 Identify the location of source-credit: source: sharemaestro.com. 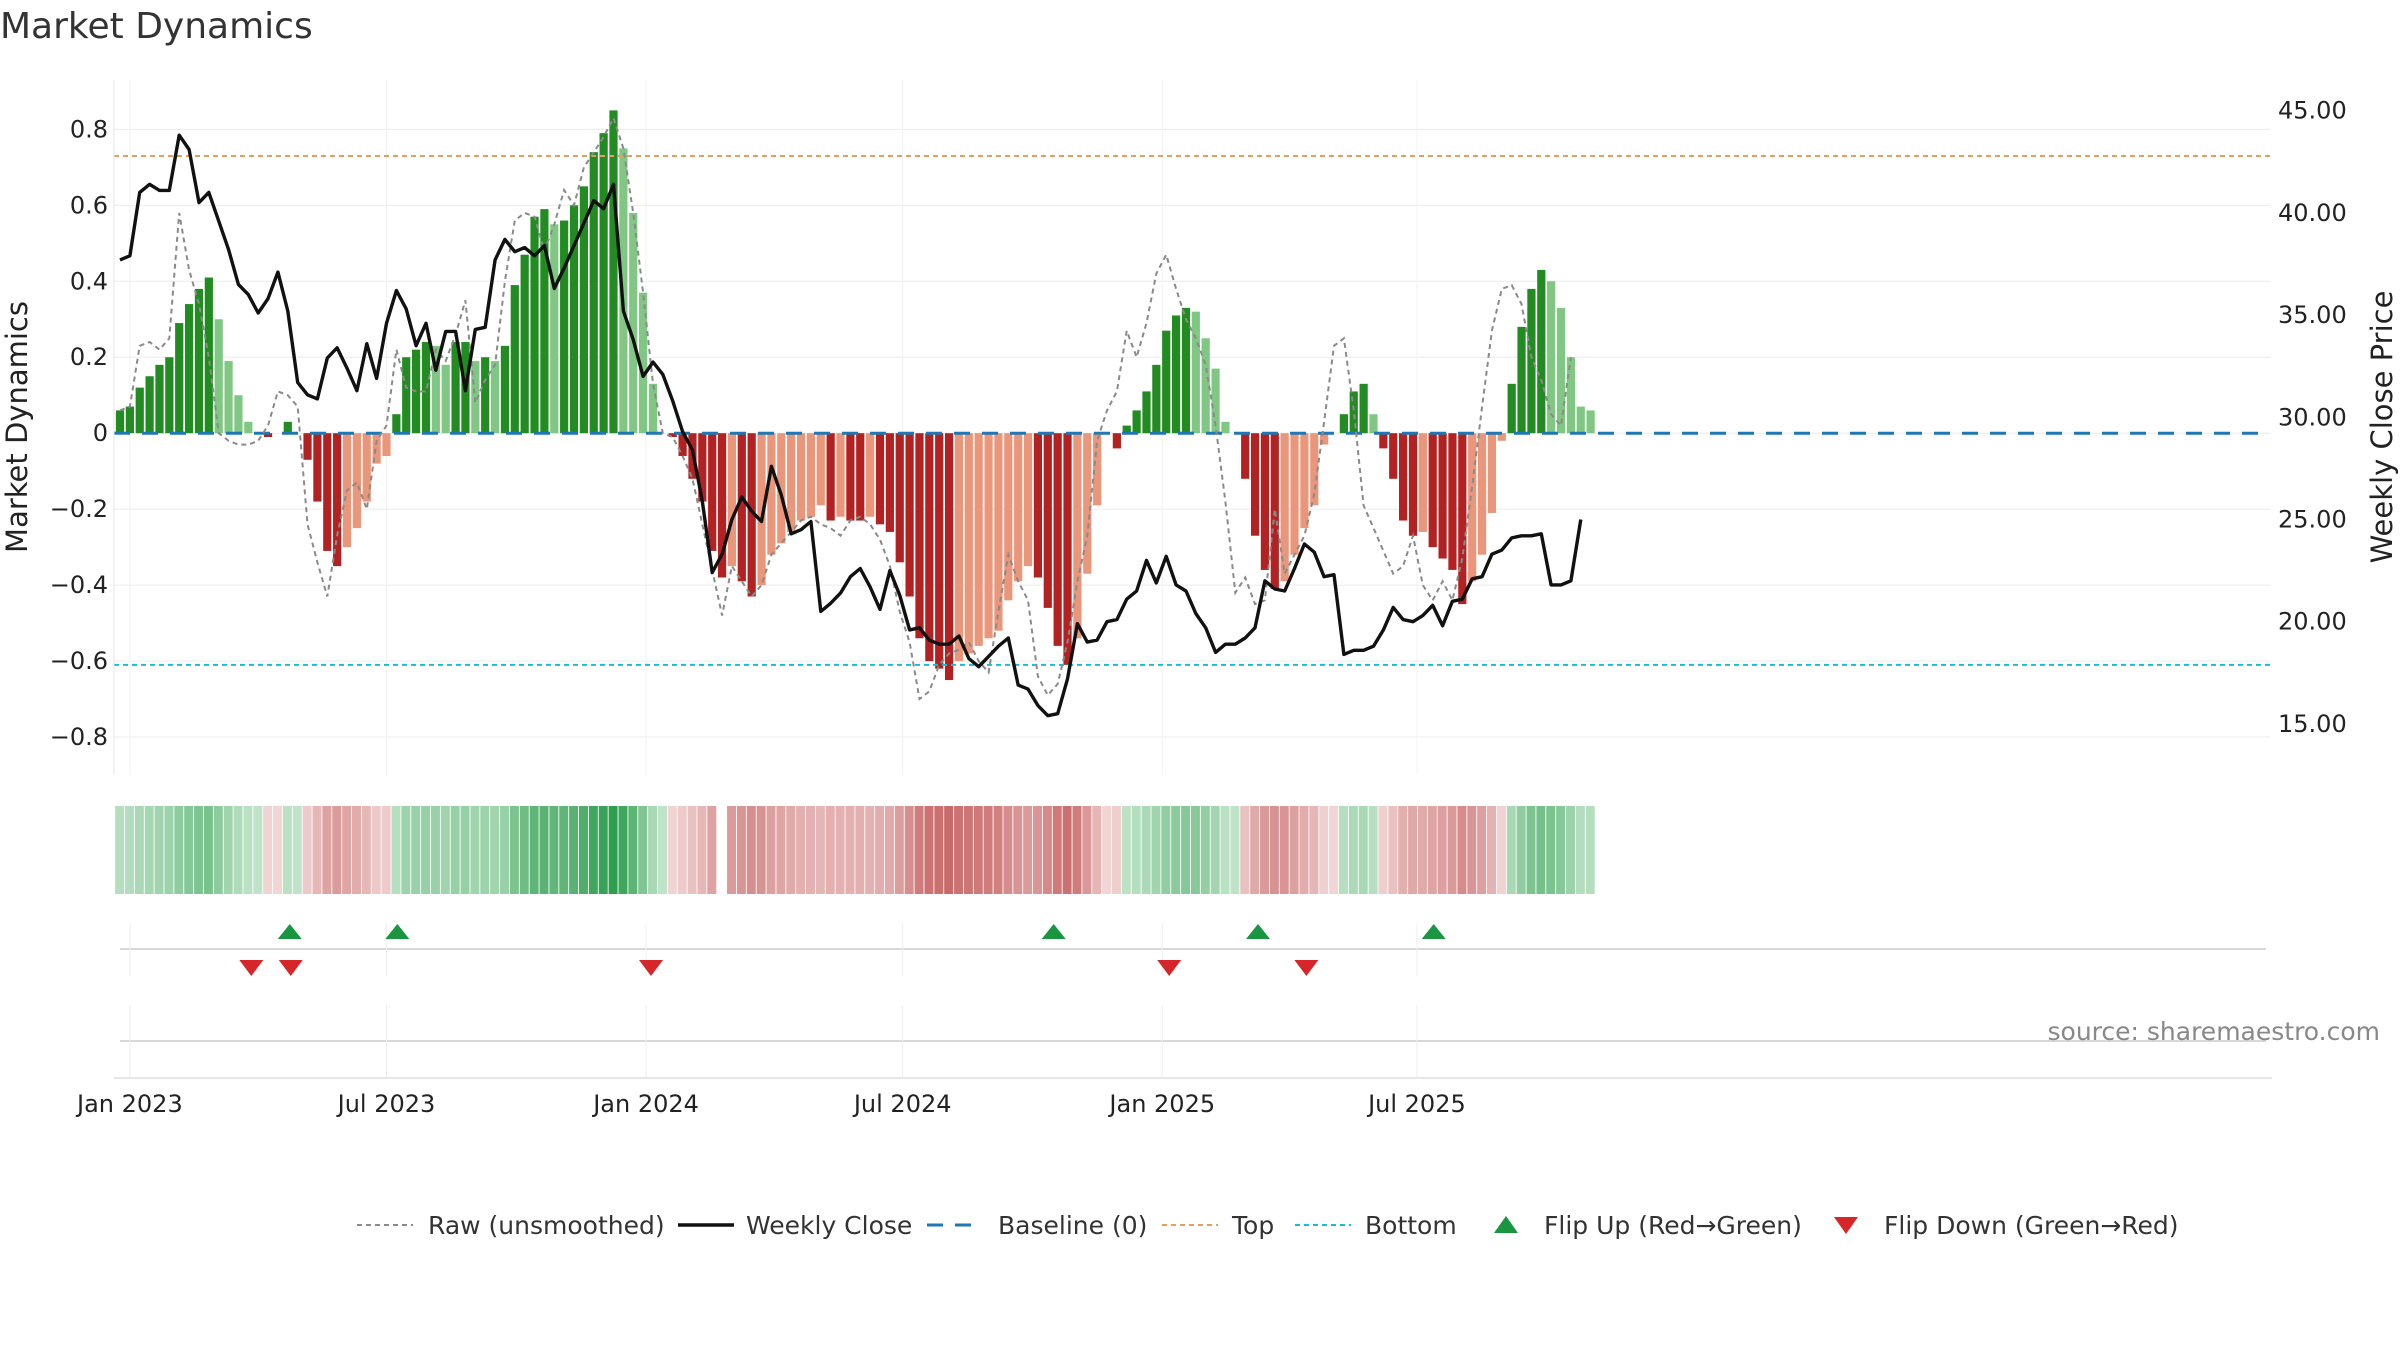
(2214, 1031).